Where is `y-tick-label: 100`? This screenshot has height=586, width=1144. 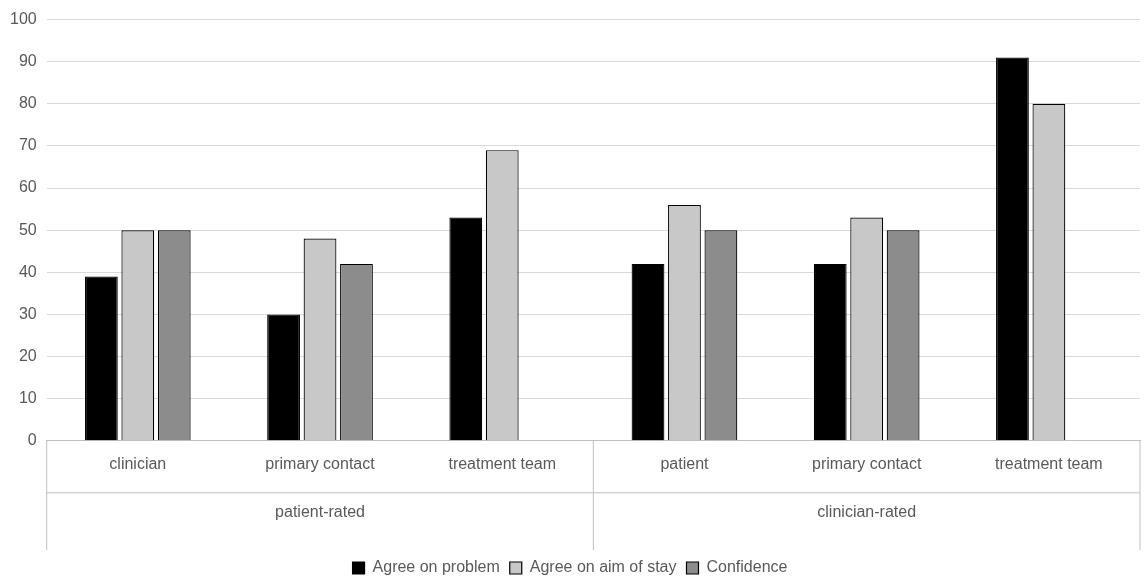 y-tick-label: 100 is located at coordinates (23, 19).